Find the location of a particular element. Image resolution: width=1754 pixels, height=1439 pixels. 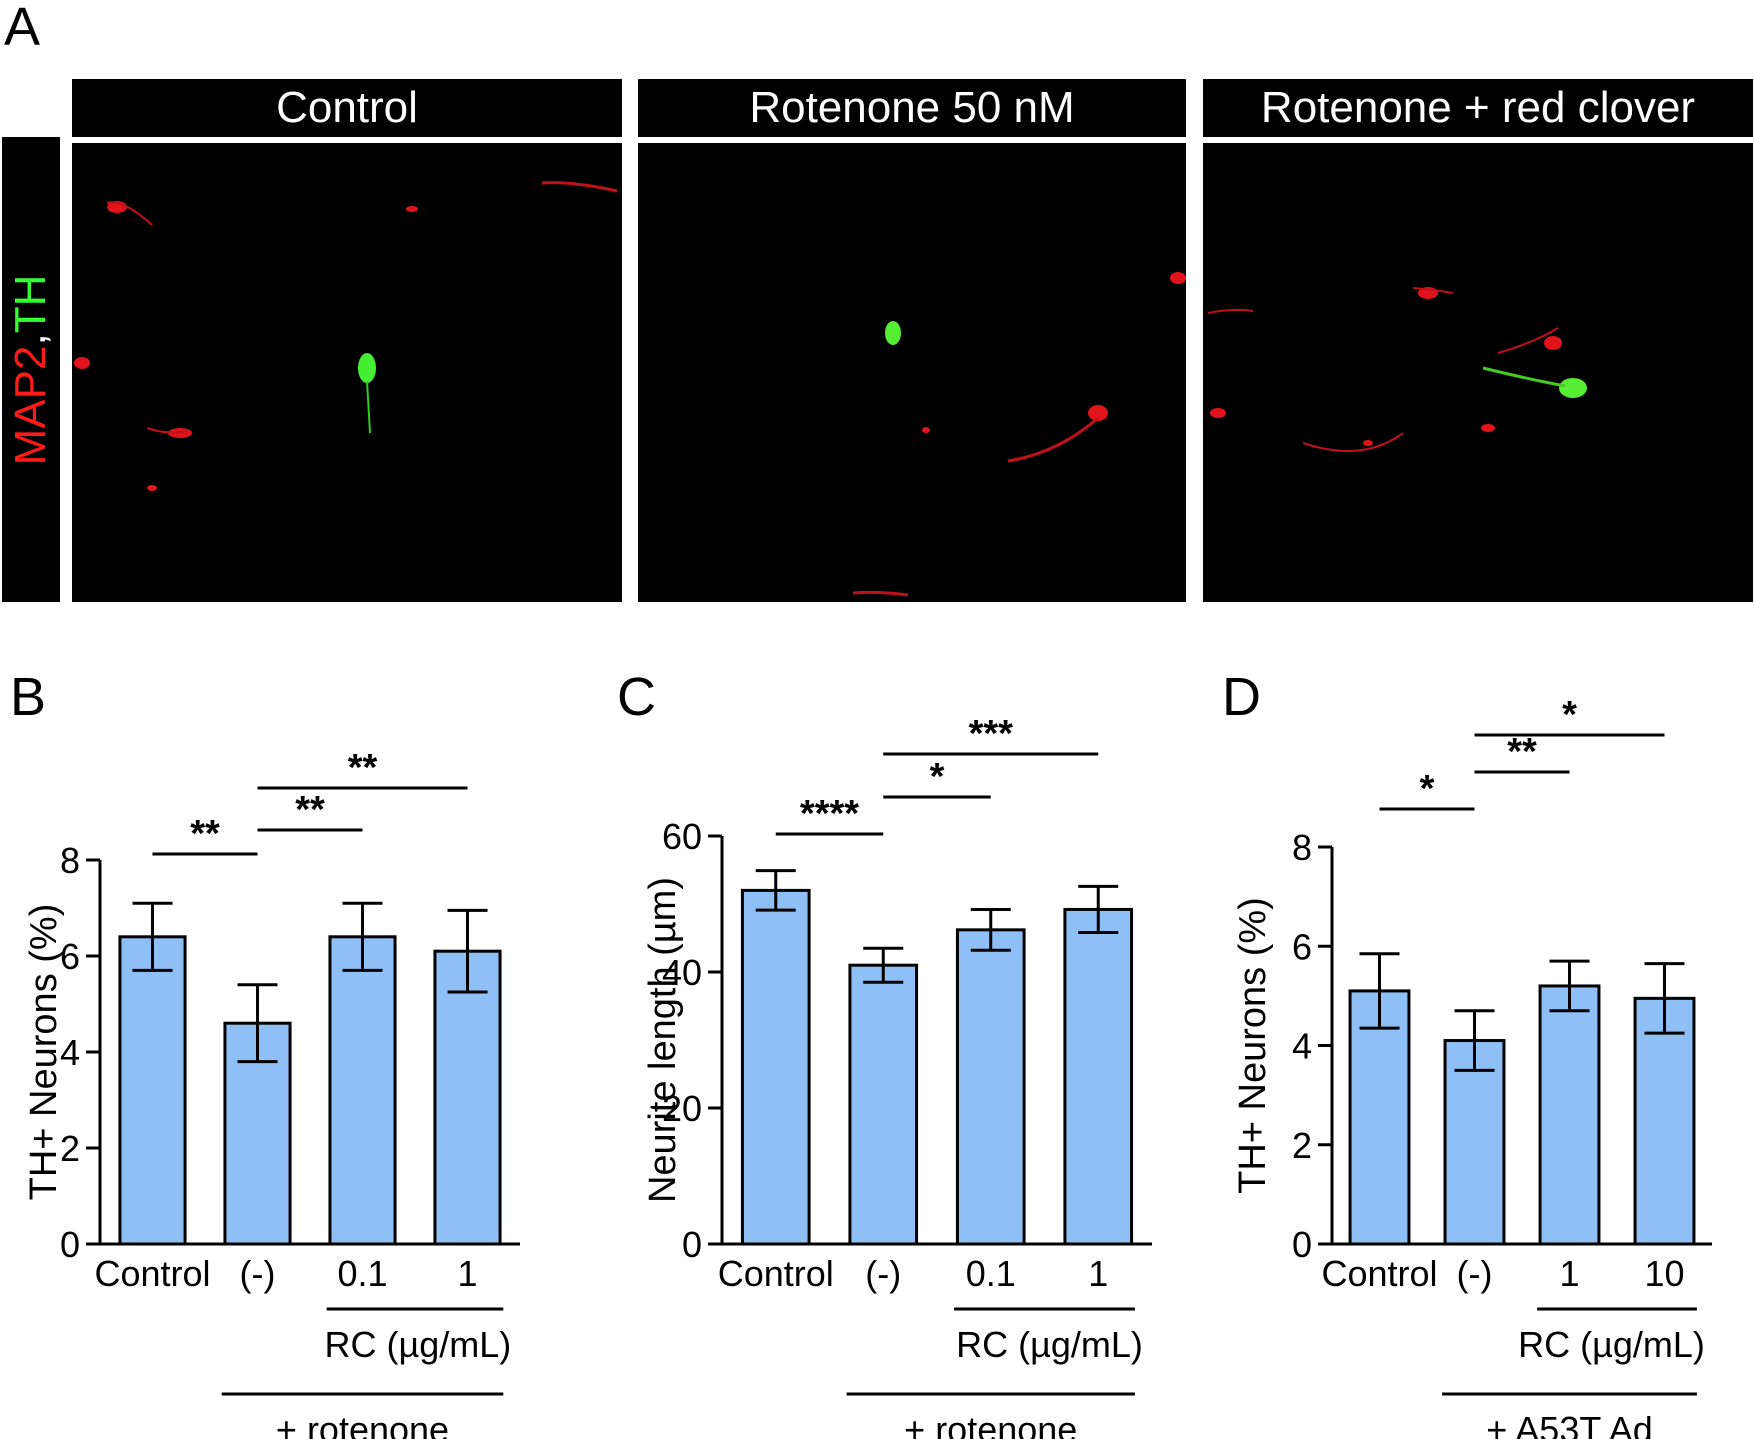

chart-c-ytick-label-0: 0 is located at coordinates (692, 1244).